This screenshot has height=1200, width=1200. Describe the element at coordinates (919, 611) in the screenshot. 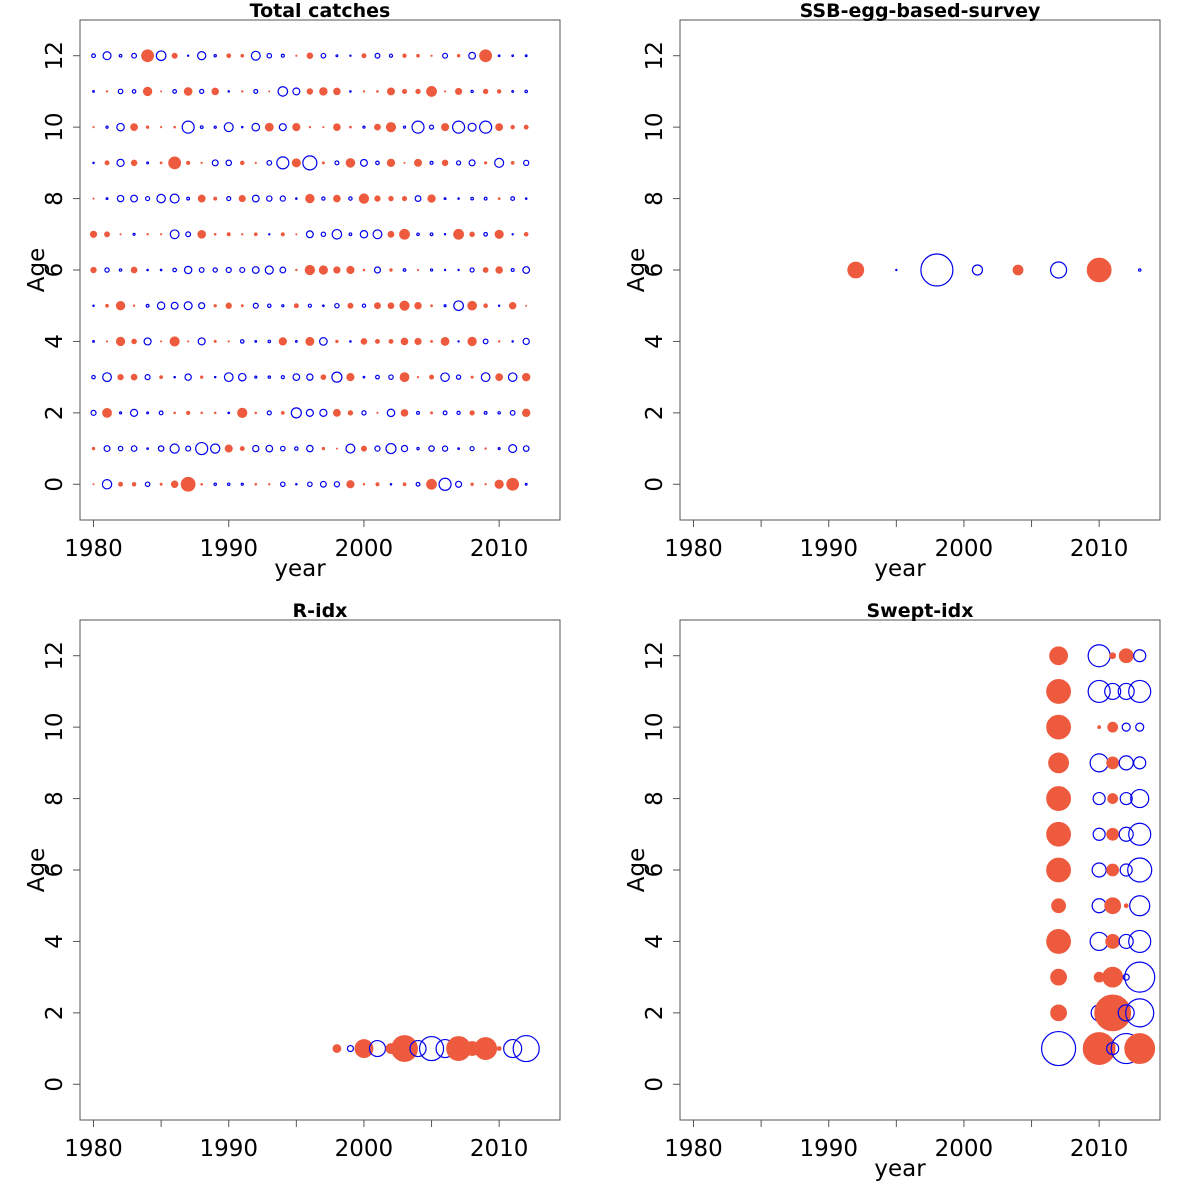

I see `panel-title: Swept-idx` at that location.